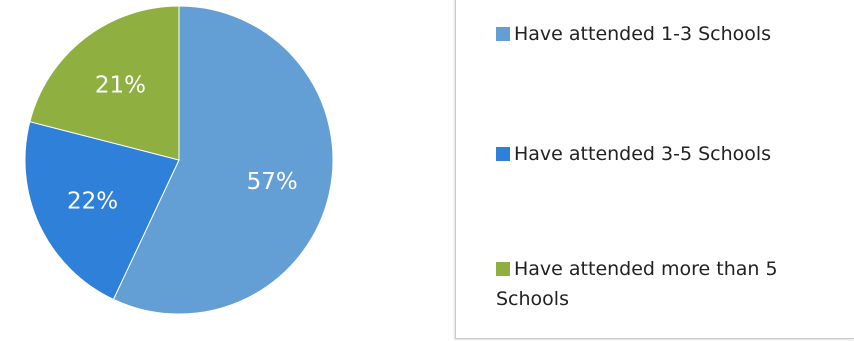 This screenshot has height=341, width=854. I want to click on legend-item-more-than-5-schools: Have attended more than 5 Schools, so click(661, 284).